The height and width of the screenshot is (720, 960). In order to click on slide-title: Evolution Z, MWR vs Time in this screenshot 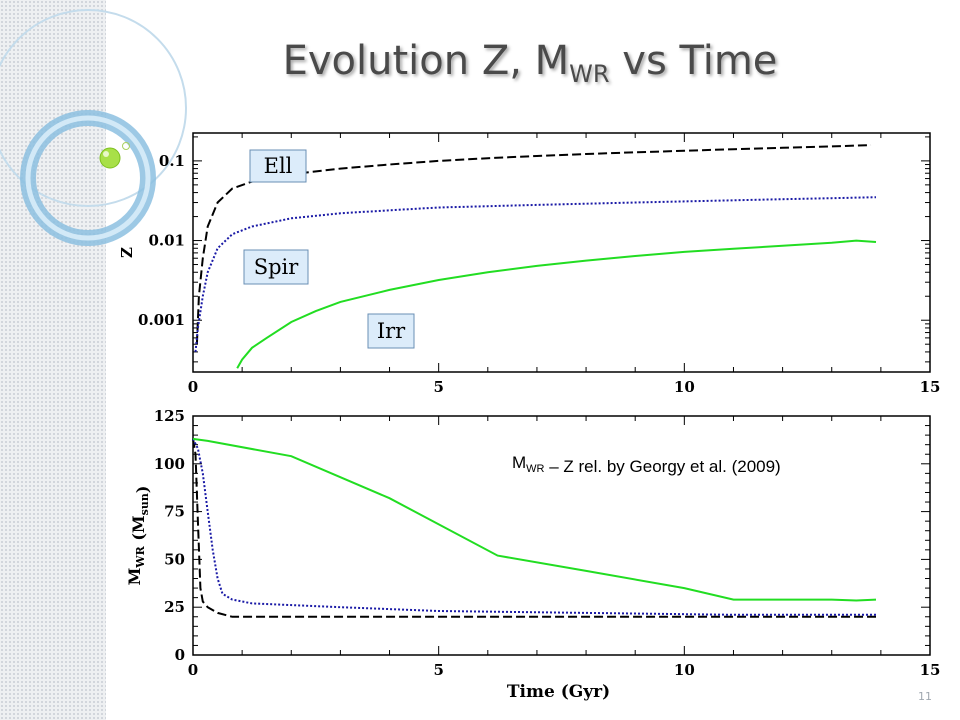, I will do `click(480, 63)`.